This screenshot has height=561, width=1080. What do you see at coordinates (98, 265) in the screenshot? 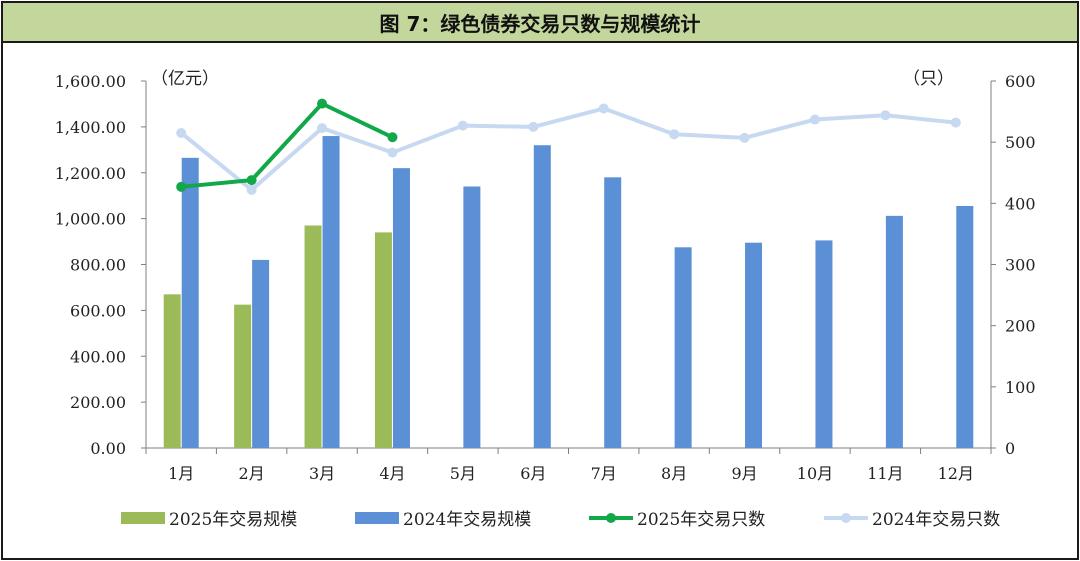
I see `left-tick-label: 800.00` at bounding box center [98, 265].